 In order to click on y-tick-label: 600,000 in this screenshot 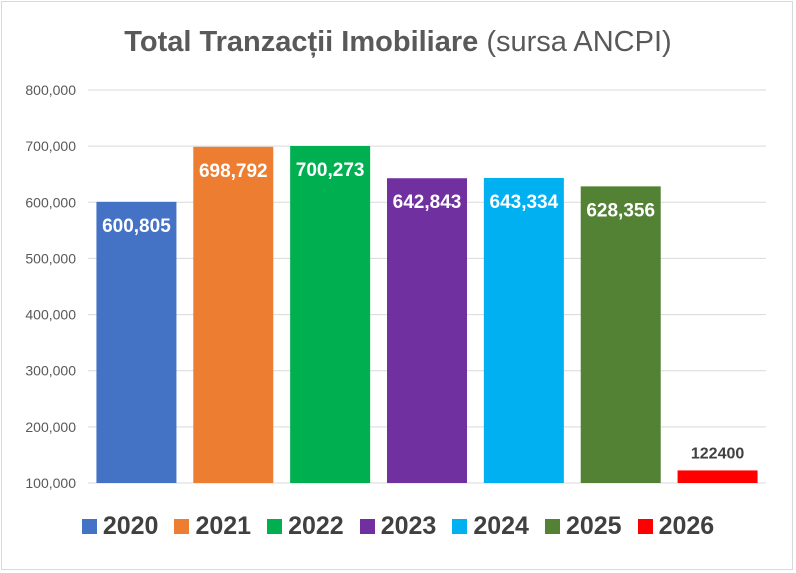, I will do `click(50, 202)`.